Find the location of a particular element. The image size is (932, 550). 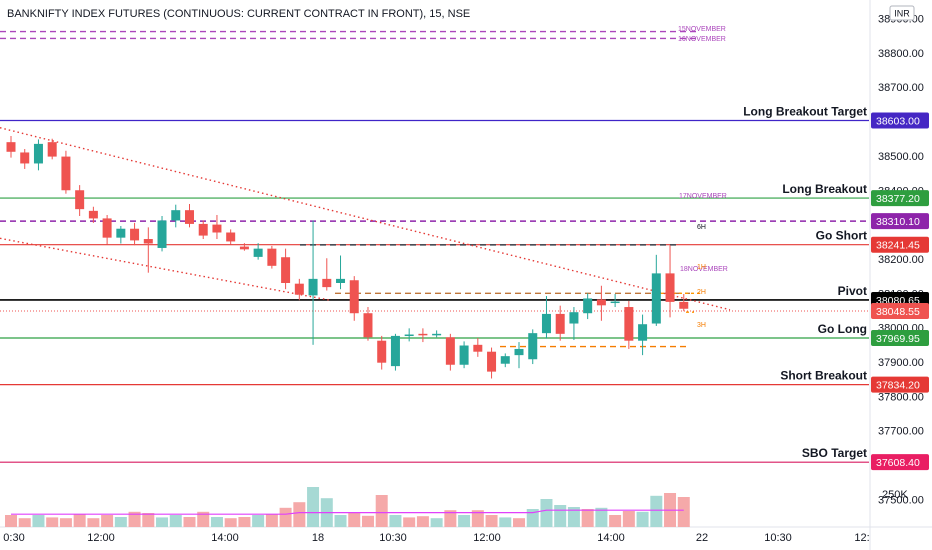

annotation-2h: 2H is located at coordinates (701, 292).